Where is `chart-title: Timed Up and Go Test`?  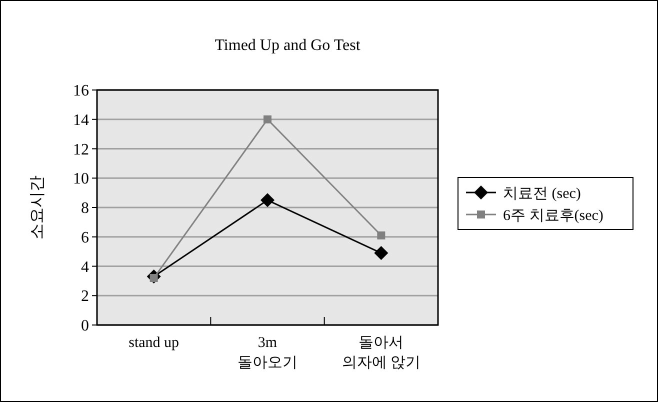
chart-title: Timed Up and Go Test is located at coordinates (287, 45).